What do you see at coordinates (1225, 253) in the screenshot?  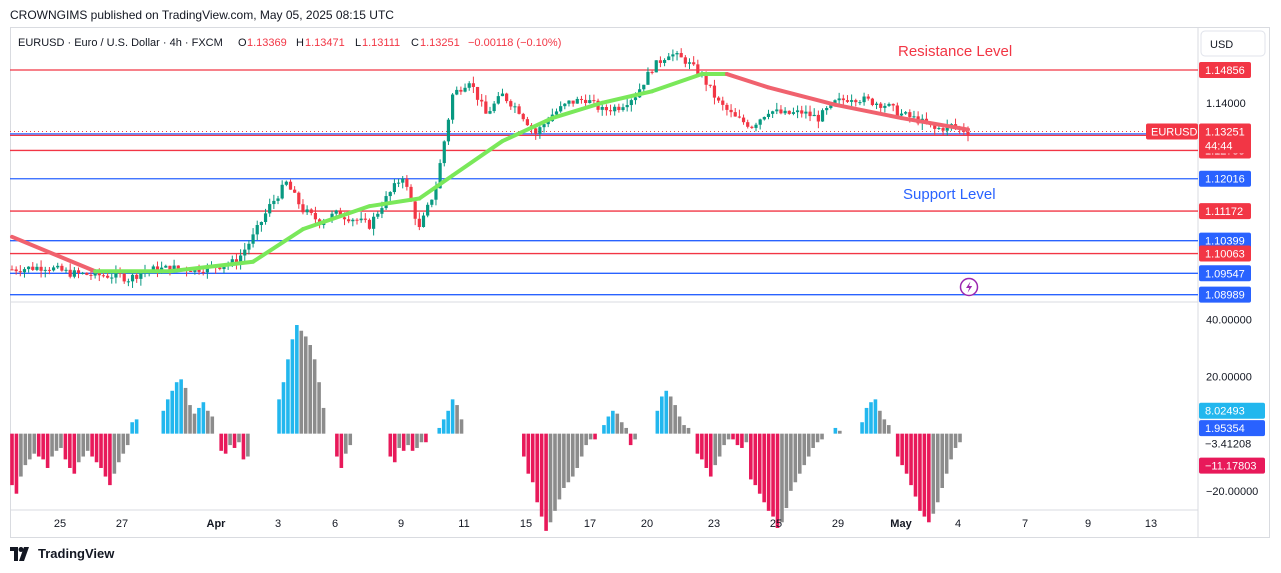 I see `price-level-label: 1.10063` at bounding box center [1225, 253].